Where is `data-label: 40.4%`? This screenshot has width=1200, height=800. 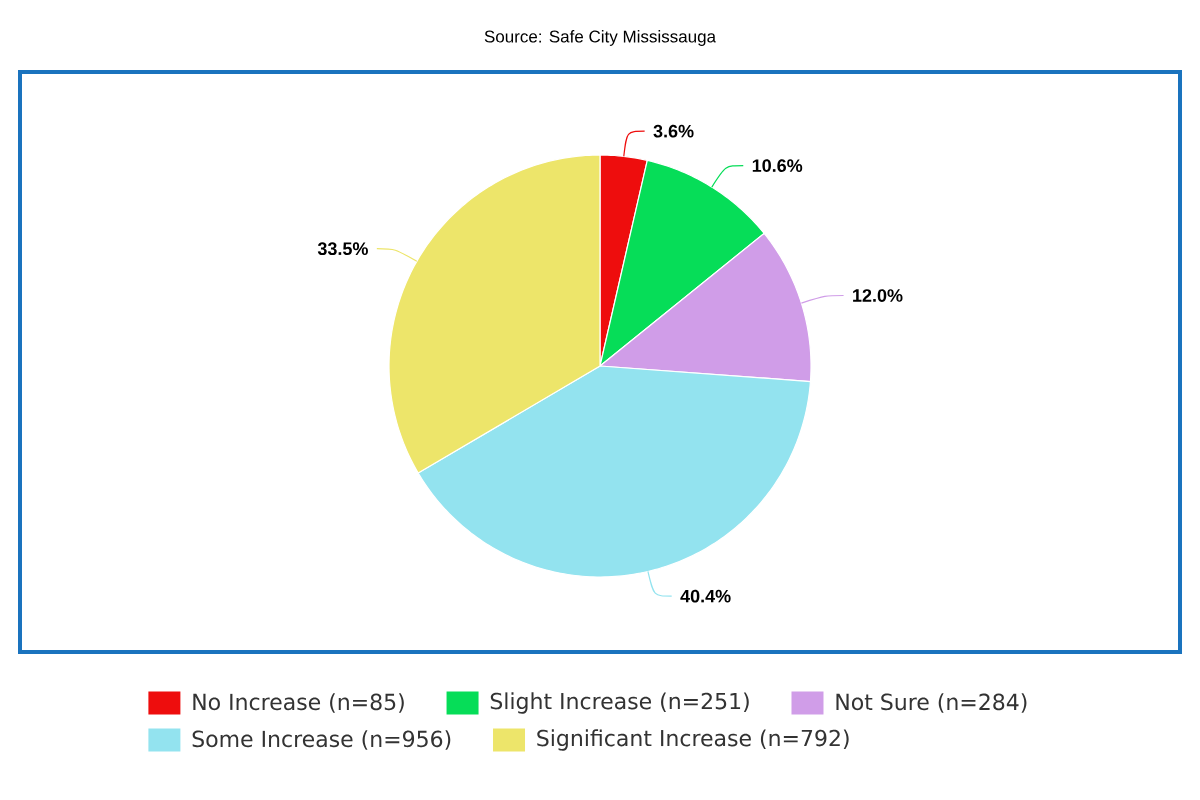 data-label: 40.4% is located at coordinates (705, 596).